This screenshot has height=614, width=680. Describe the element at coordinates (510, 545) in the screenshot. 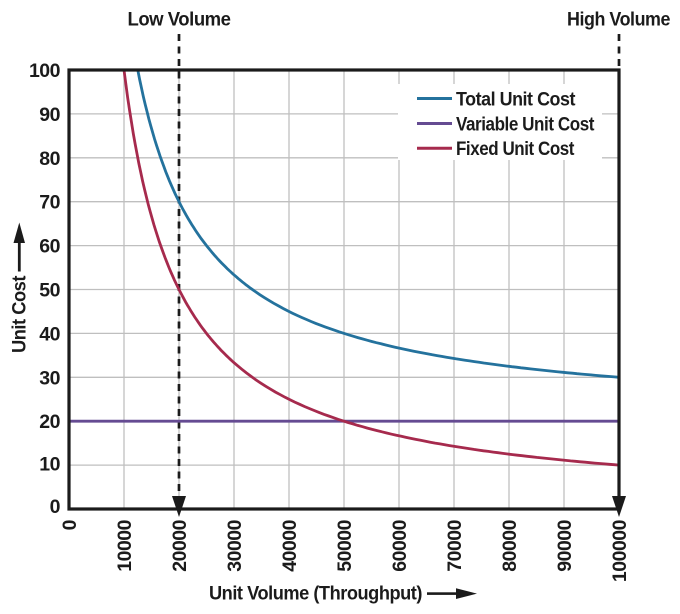

I see `svg-text: 80000` at that location.